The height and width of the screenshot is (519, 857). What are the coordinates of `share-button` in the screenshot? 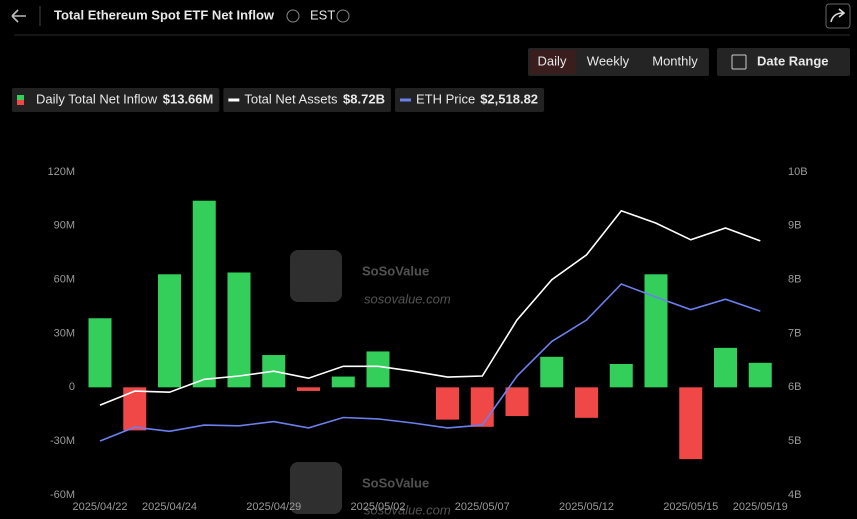 It's located at (838, 16).